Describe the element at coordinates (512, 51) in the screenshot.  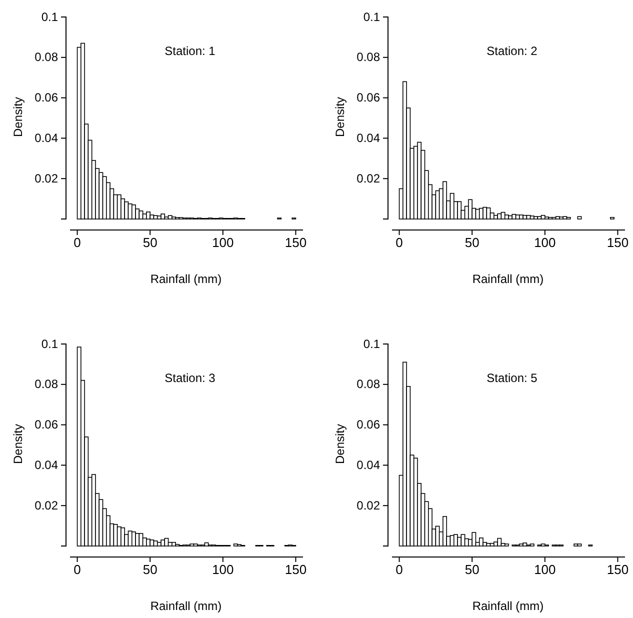
I see `text: Station: 2` at that location.